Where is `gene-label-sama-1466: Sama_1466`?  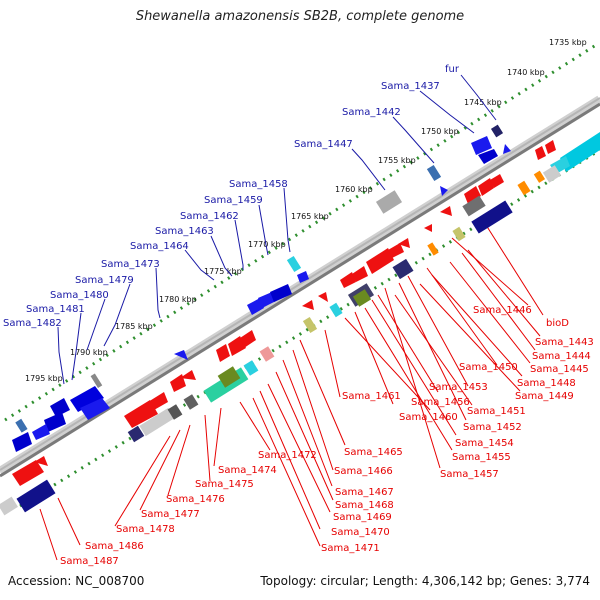 gene-label-sama-1466: Sama_1466 is located at coordinates (363, 471).